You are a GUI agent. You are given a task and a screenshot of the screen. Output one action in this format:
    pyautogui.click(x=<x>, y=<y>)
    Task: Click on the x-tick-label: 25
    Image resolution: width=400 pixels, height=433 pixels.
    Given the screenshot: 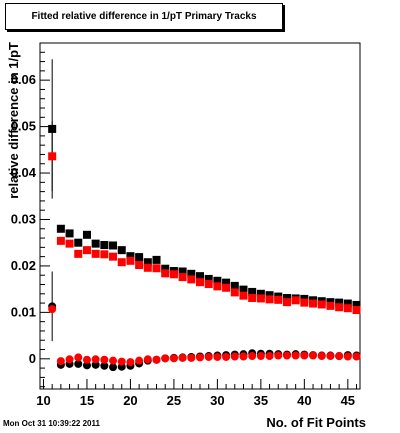 What is the action you would take?
    pyautogui.click(x=174, y=400)
    